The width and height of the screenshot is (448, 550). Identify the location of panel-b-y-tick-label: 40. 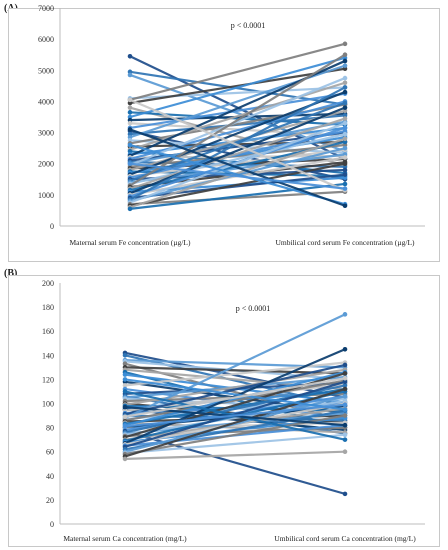
(50, 476).